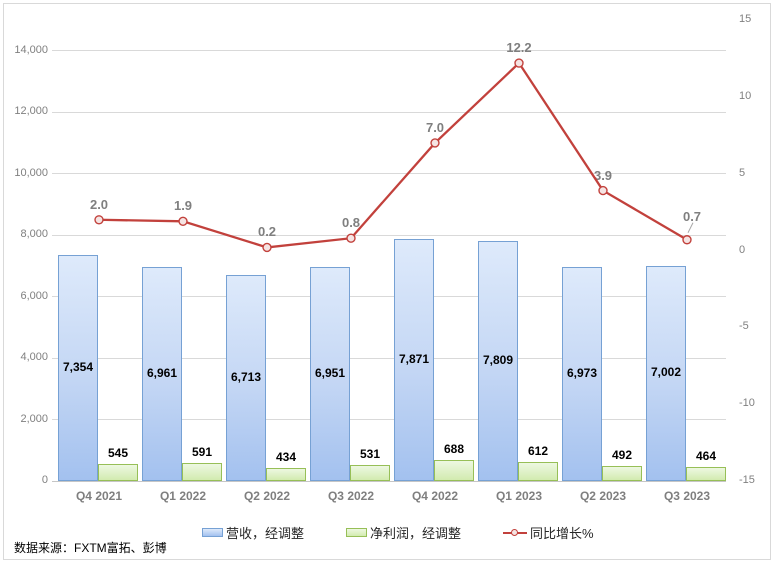  Describe the element at coordinates (118, 453) in the screenshot. I see `net-profit-bar-label: 545` at that location.